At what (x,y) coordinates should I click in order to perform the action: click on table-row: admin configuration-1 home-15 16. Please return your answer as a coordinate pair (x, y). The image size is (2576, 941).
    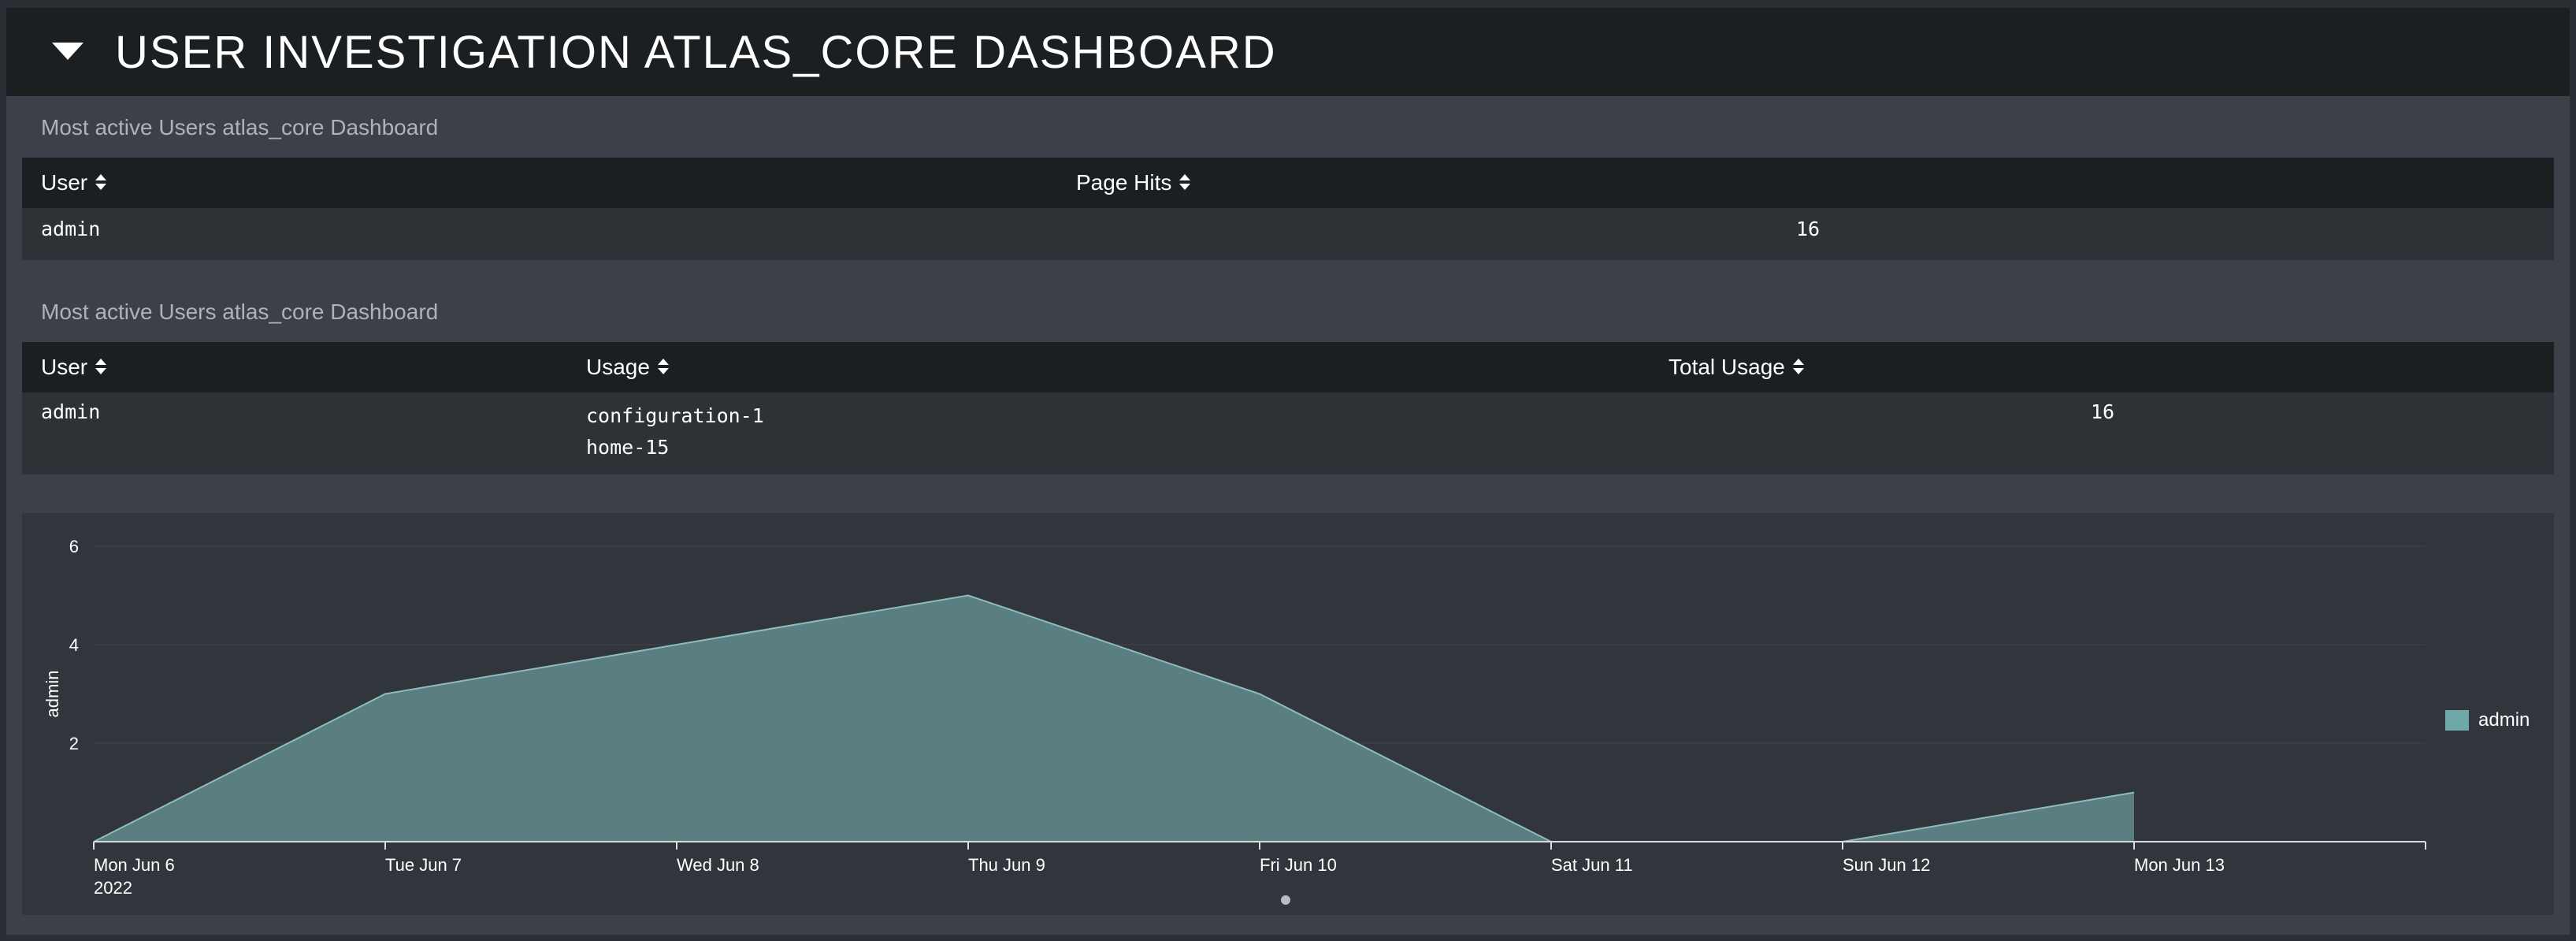
    Looking at the image, I should click on (1288, 433).